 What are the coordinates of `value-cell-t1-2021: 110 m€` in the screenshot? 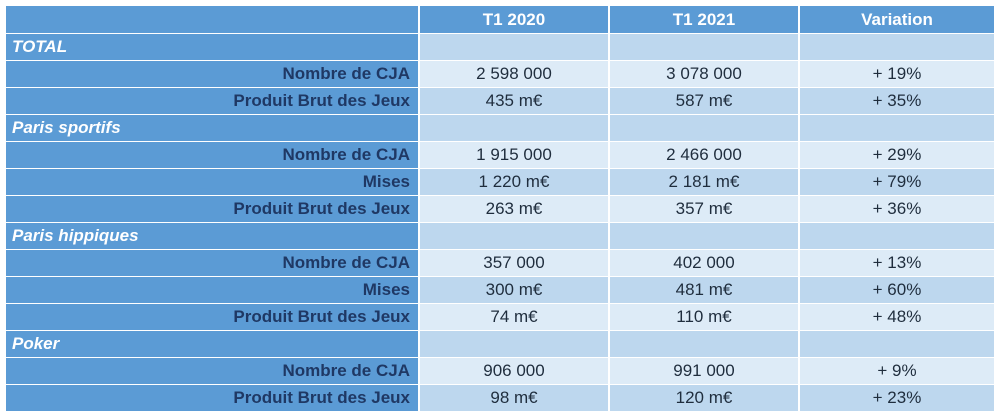 It's located at (705, 317).